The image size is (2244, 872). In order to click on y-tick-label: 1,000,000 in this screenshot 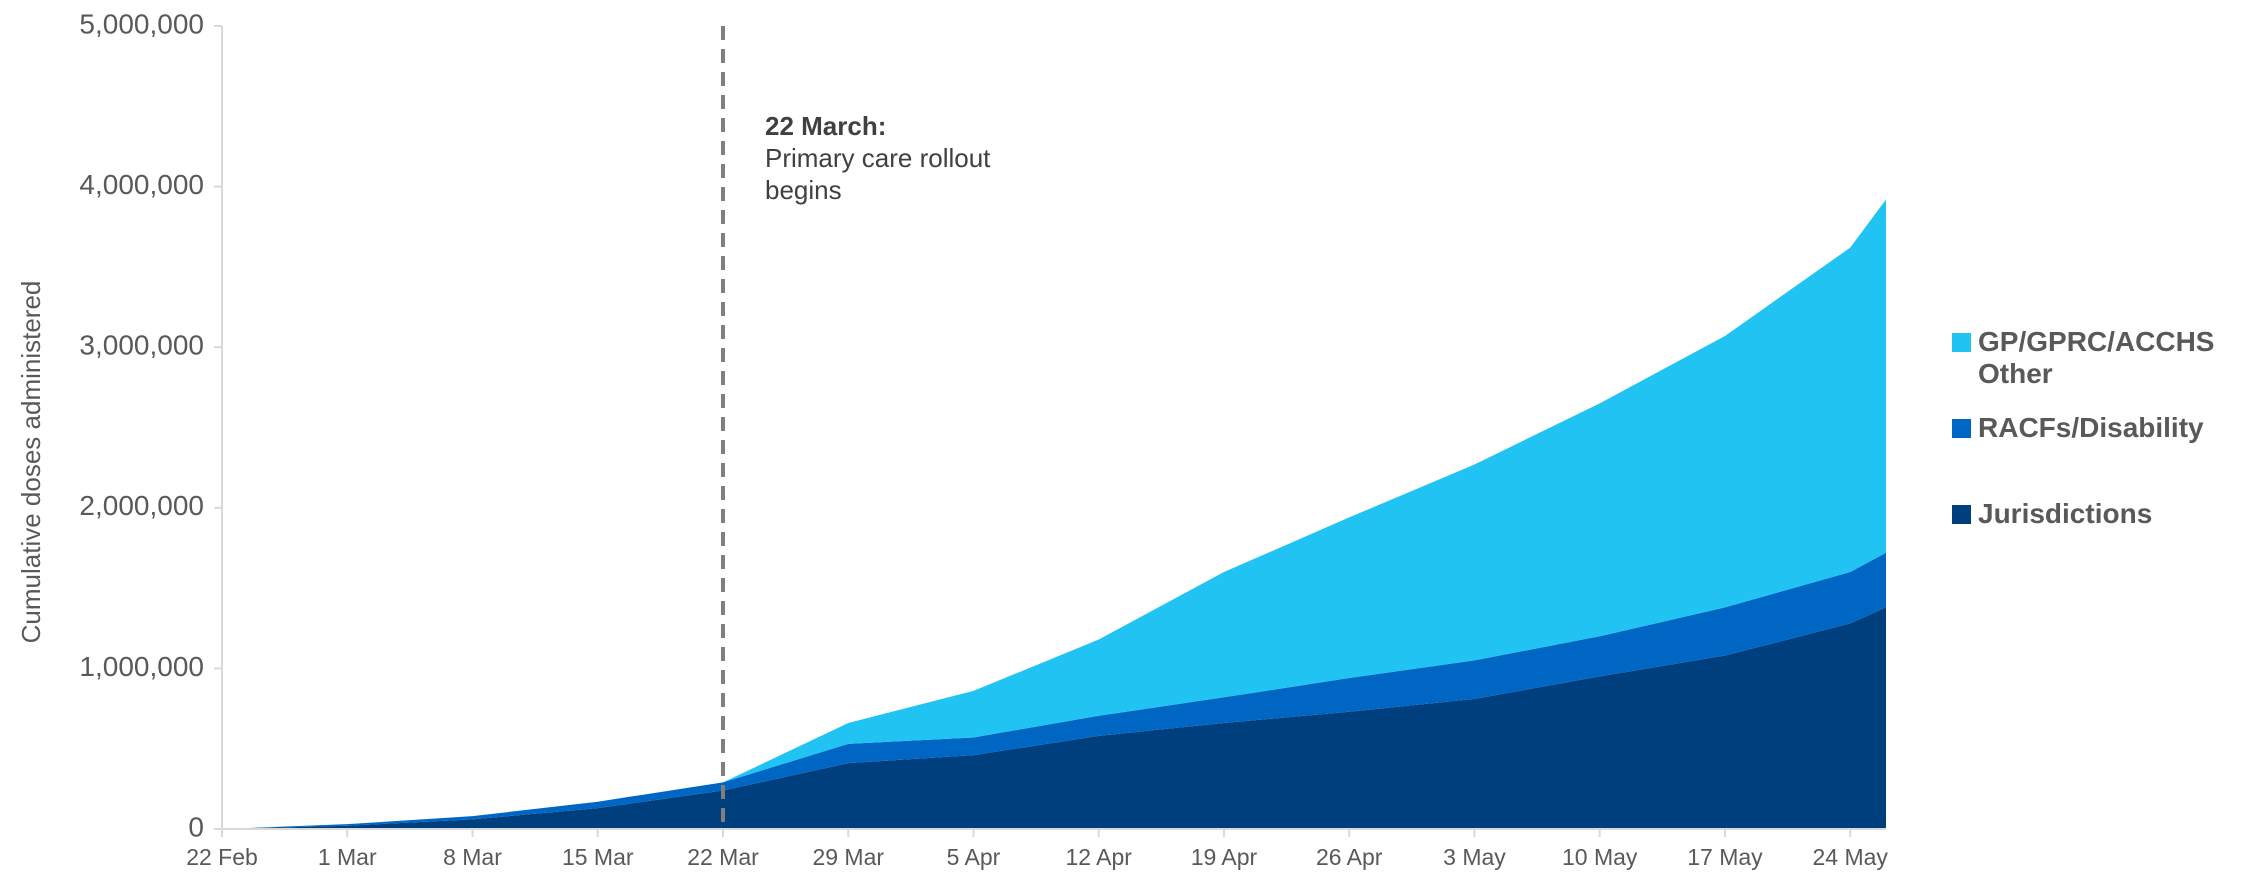, I will do `click(141, 666)`.